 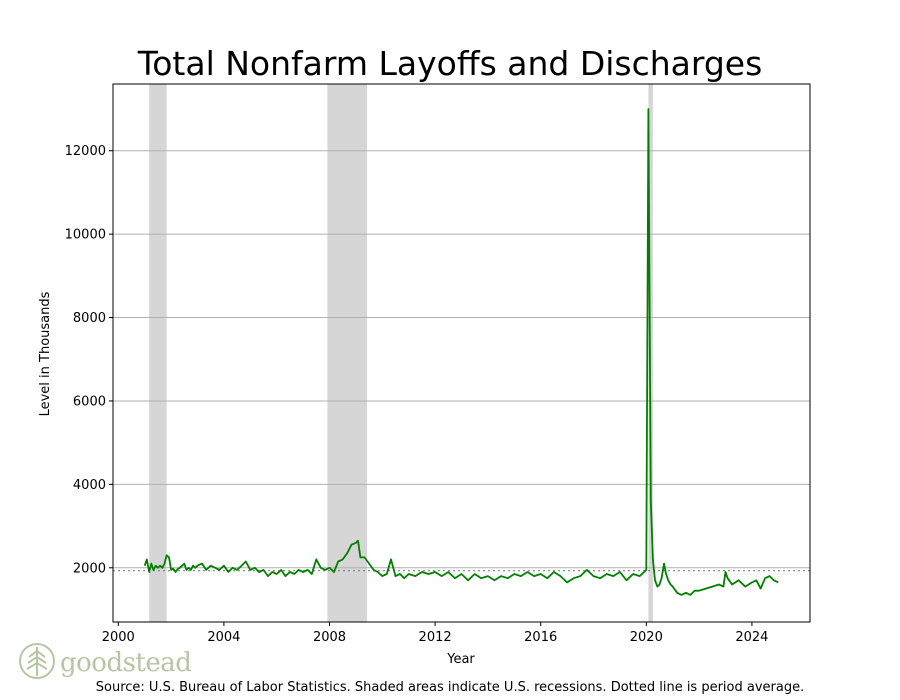 What do you see at coordinates (126, 663) in the screenshot?
I see `logo-wordmark: goodstead` at bounding box center [126, 663].